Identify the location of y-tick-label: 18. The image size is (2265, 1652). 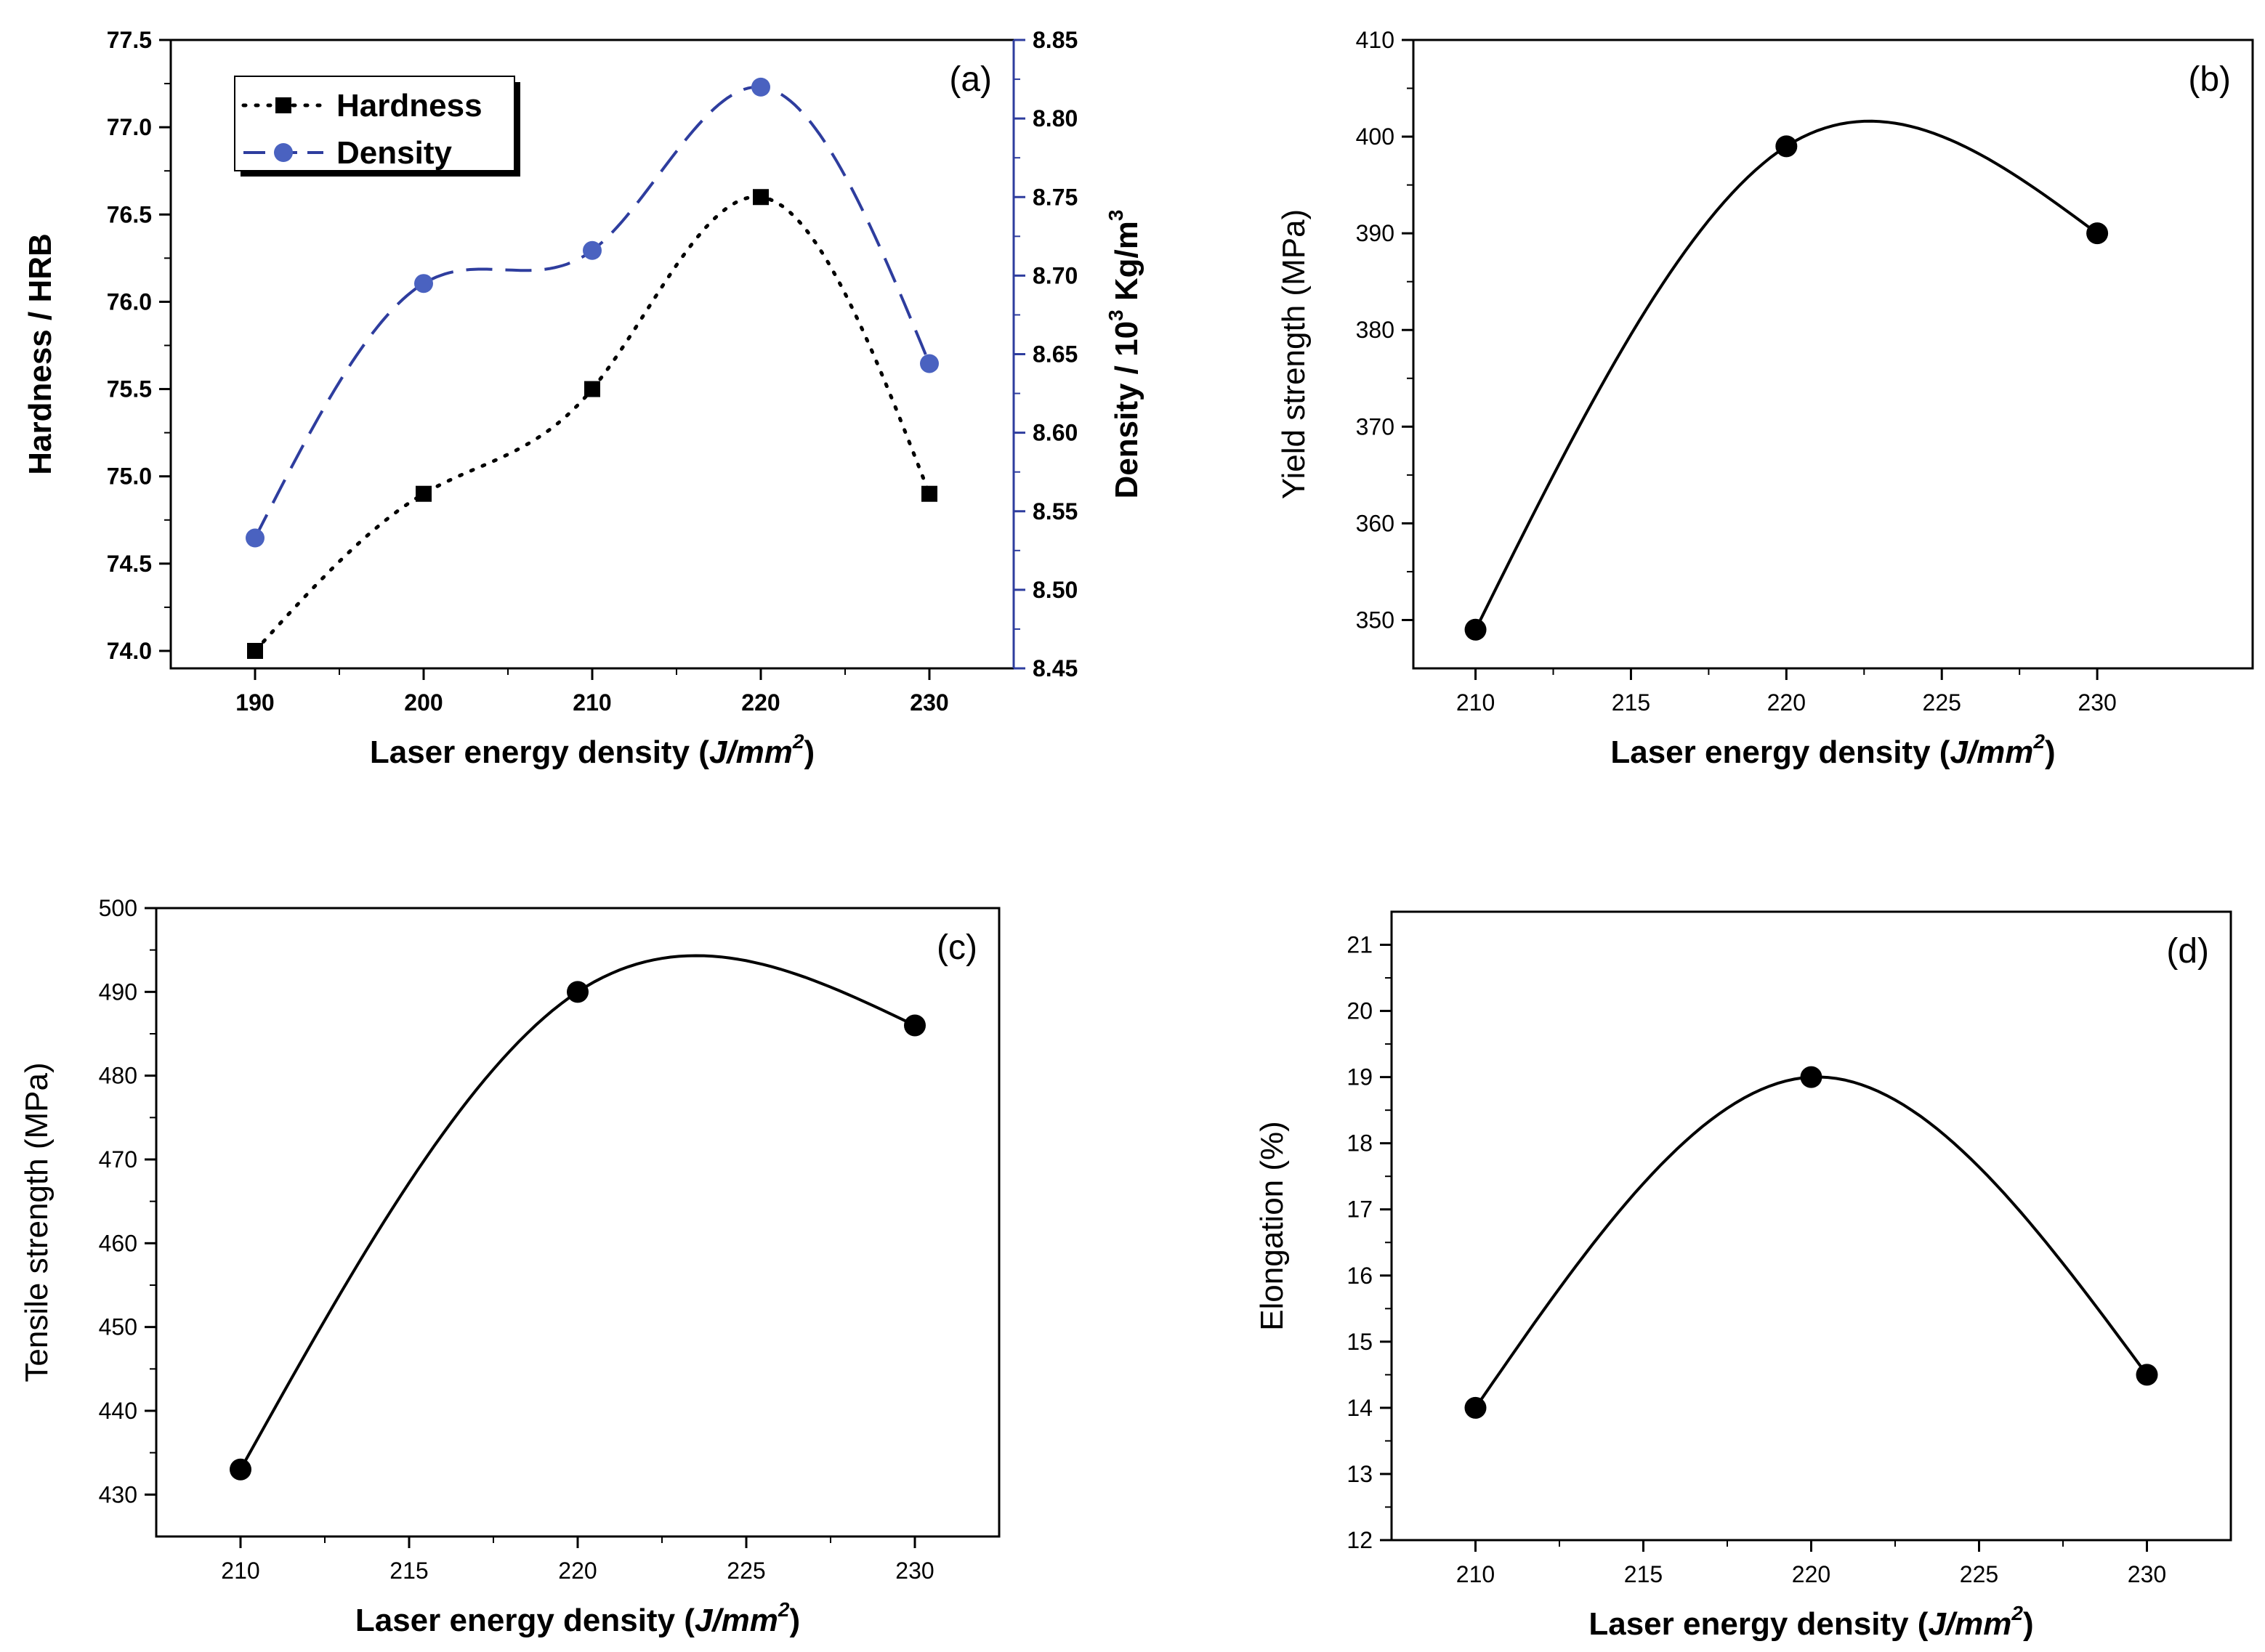
(1360, 1143).